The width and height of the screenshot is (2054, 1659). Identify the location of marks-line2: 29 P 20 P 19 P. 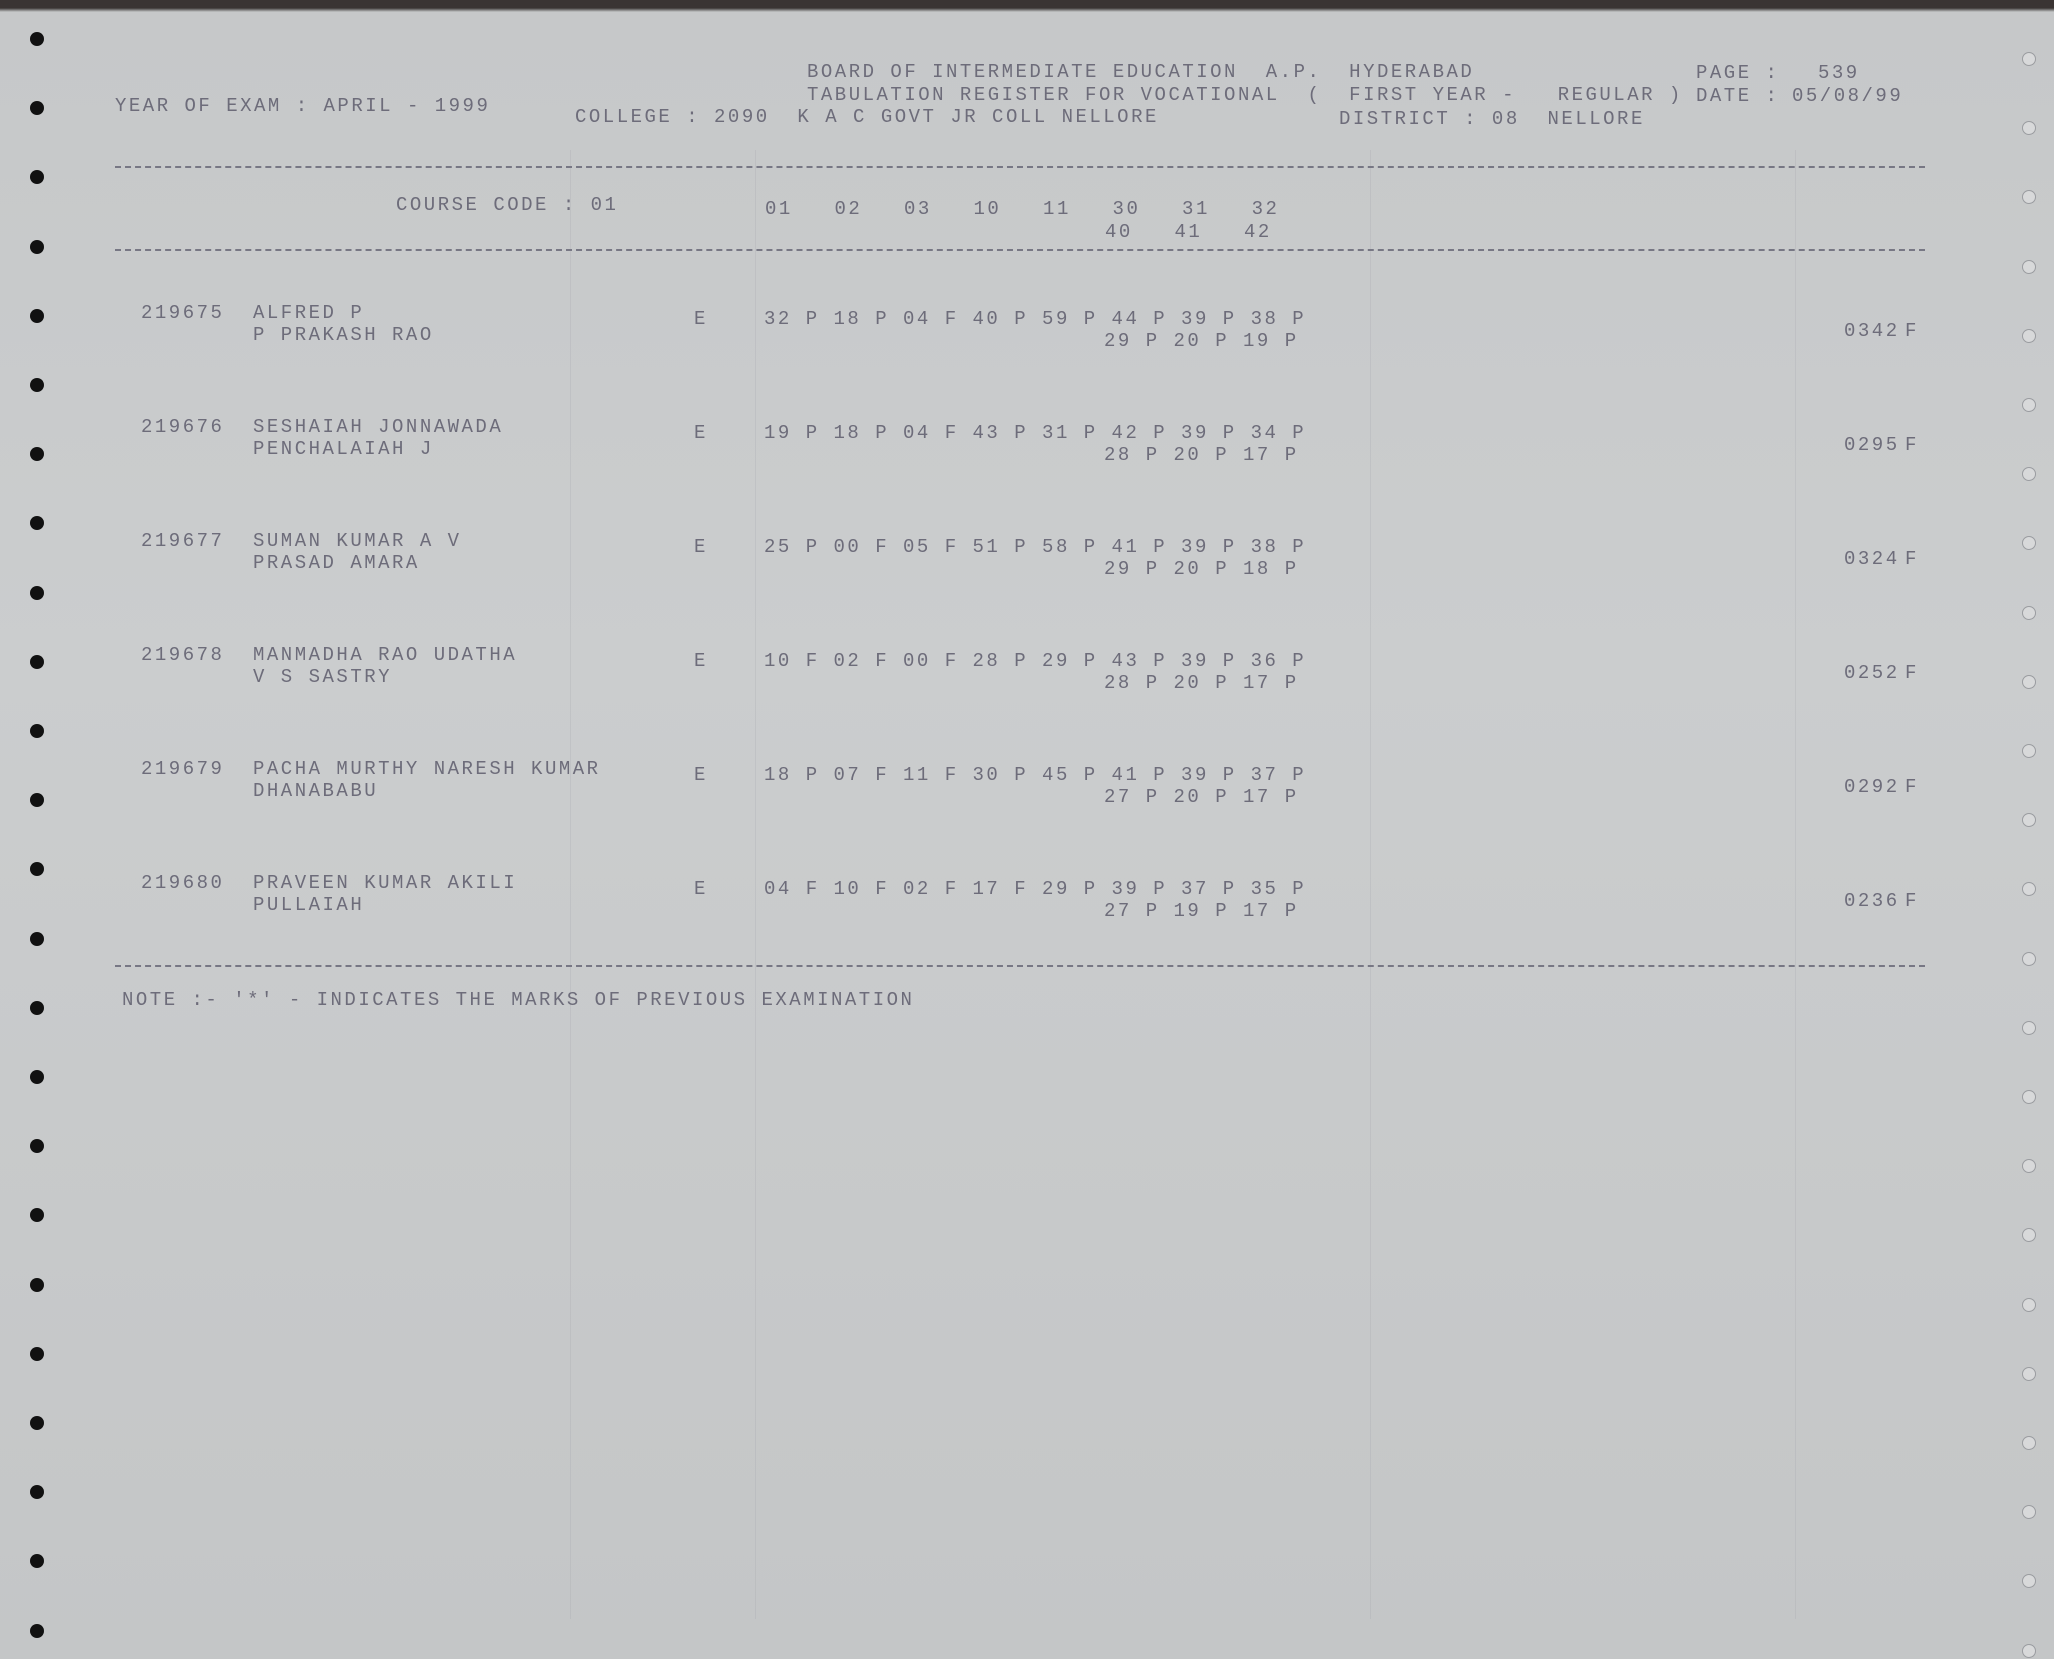
(1201, 341).